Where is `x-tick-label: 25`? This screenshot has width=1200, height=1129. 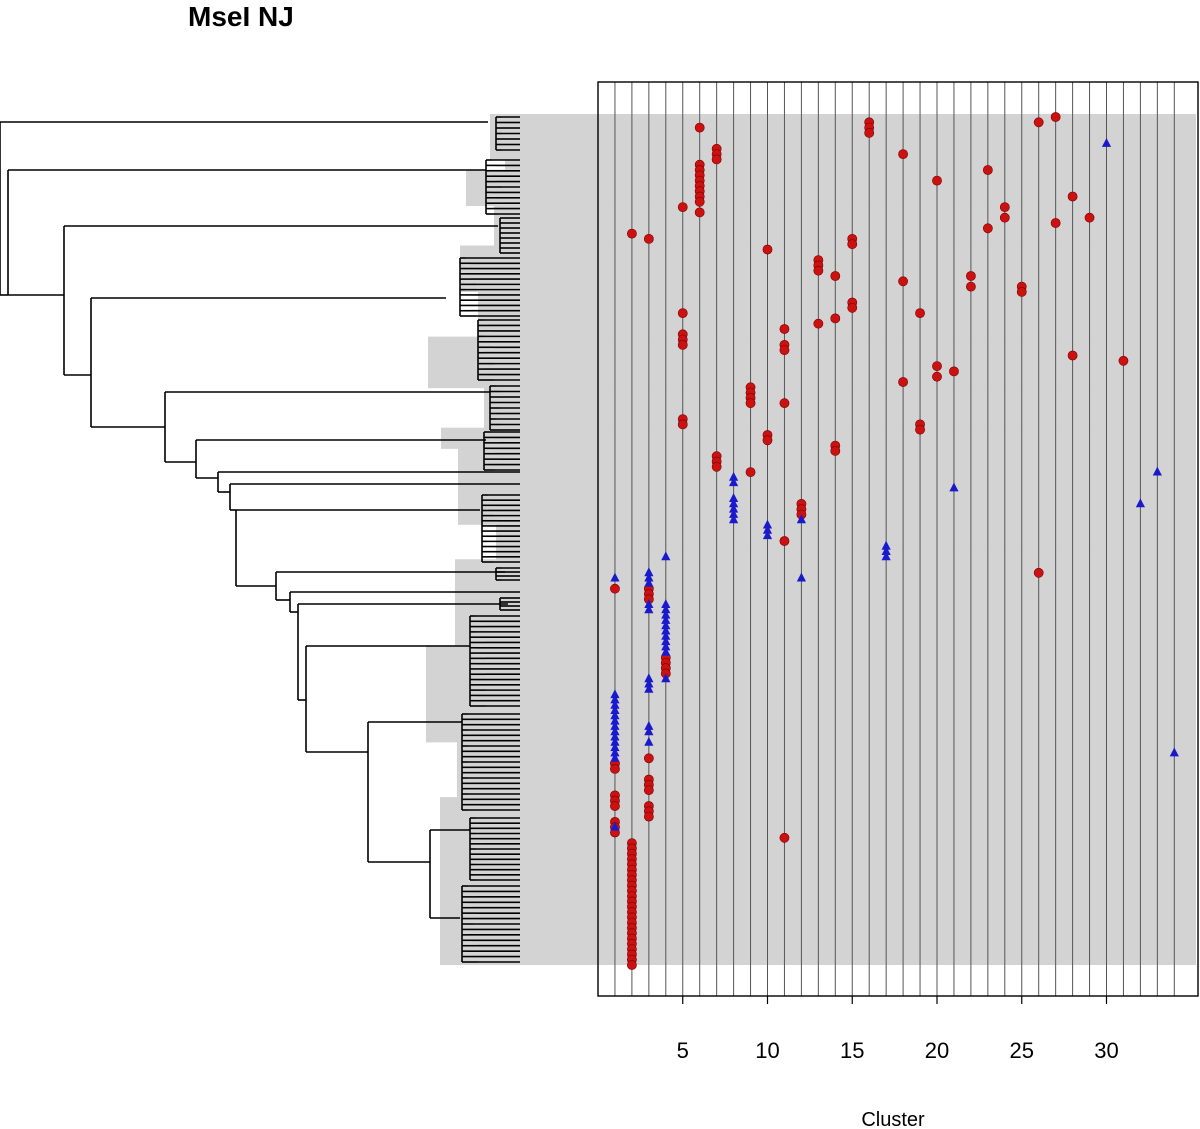
x-tick-label: 25 is located at coordinates (1022, 1050).